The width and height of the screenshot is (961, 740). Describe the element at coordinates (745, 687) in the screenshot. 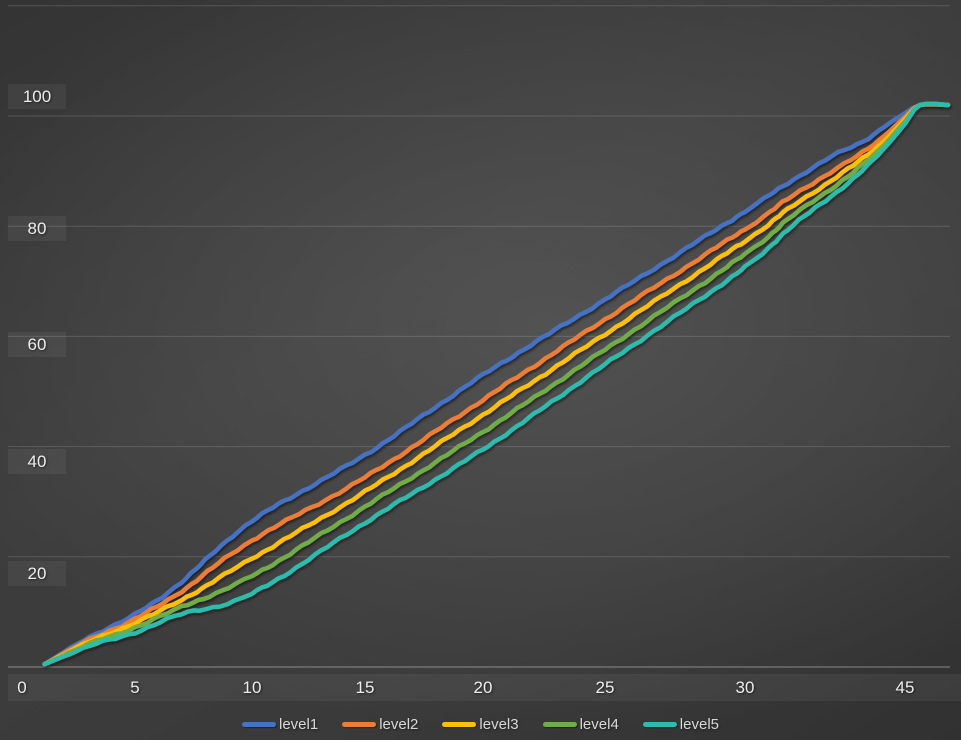

I see `x-axis-label-30: 30` at that location.